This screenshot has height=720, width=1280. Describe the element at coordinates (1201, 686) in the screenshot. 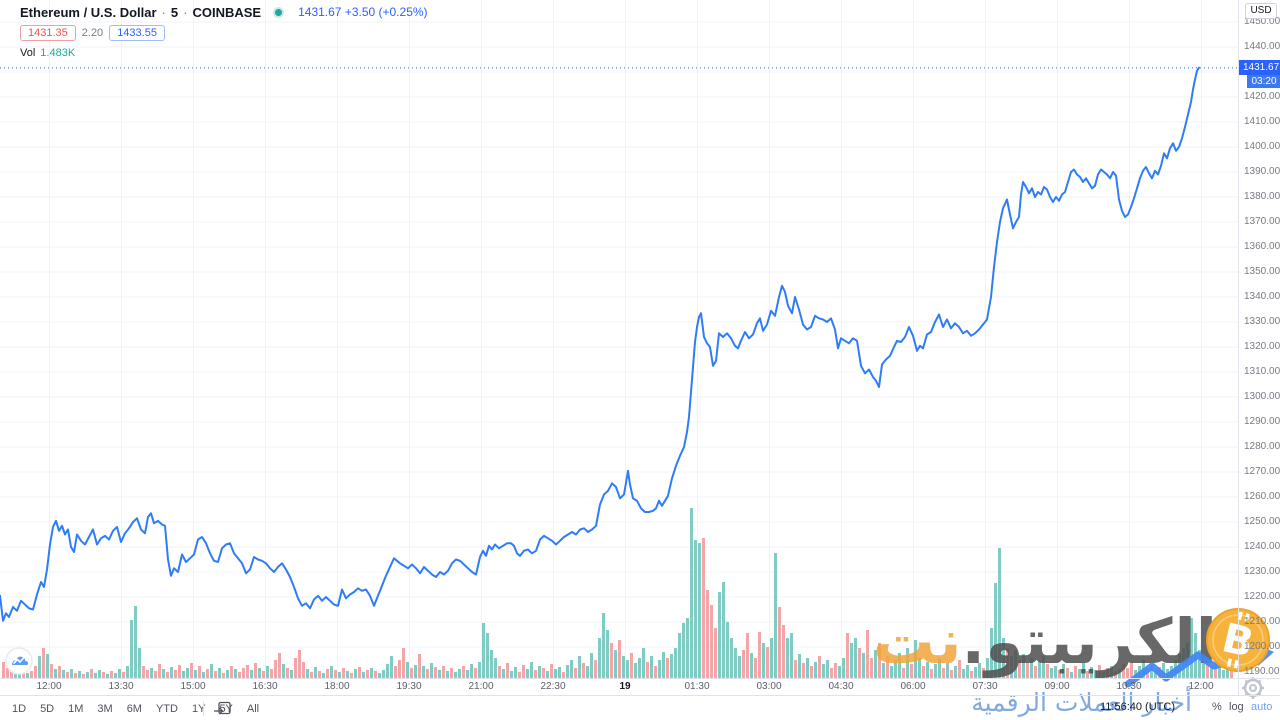

I see `time-axis-label: 12:00` at that location.